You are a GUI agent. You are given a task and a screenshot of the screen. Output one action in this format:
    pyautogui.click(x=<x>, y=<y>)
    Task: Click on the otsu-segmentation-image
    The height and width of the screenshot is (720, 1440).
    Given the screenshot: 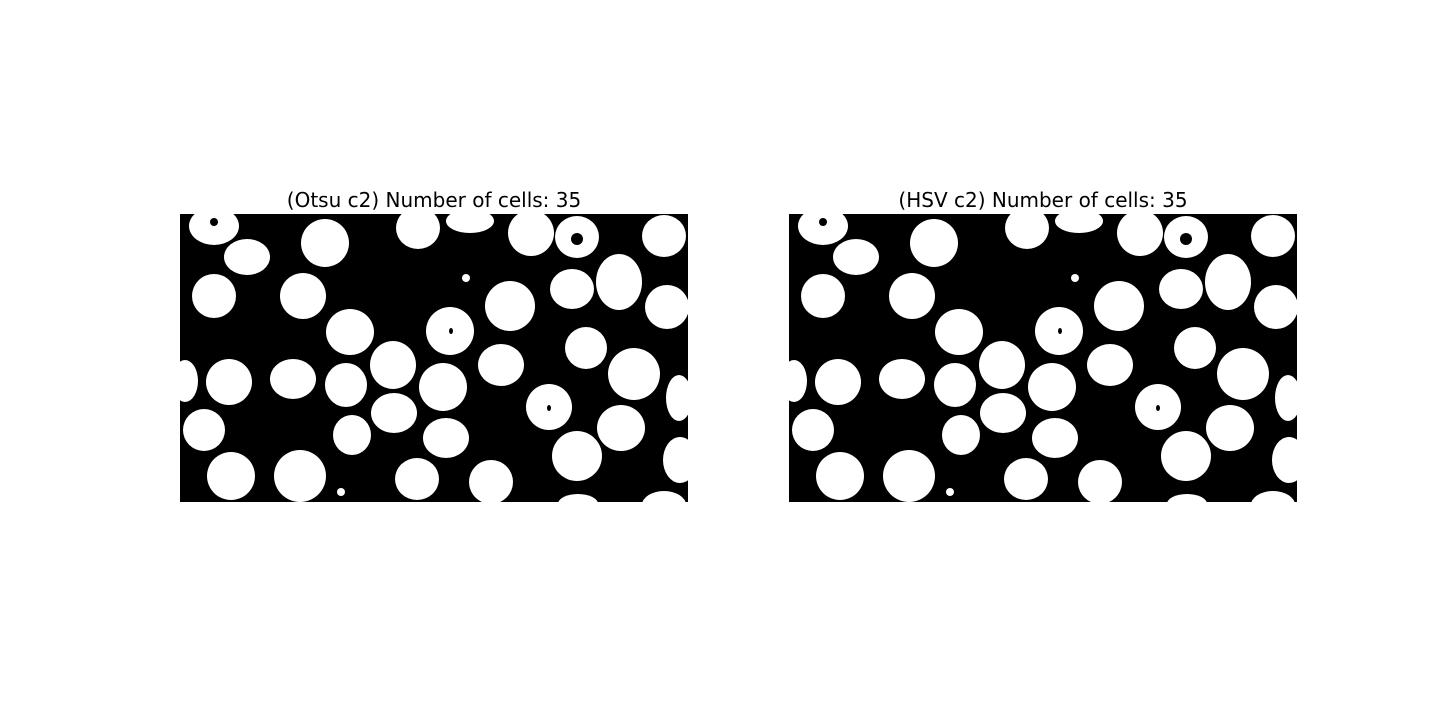 What is the action you would take?
    pyautogui.click(x=434, y=358)
    